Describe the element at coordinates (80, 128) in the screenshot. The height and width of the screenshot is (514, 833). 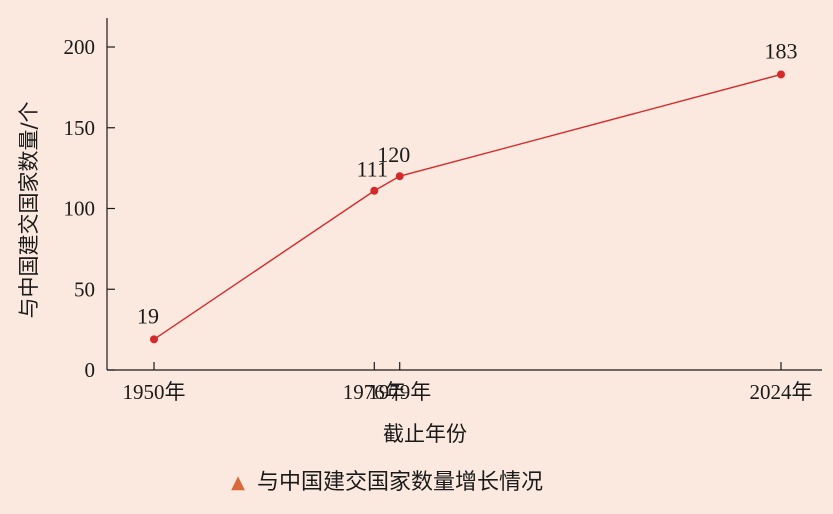
I see `y-tick-label: 150` at that location.